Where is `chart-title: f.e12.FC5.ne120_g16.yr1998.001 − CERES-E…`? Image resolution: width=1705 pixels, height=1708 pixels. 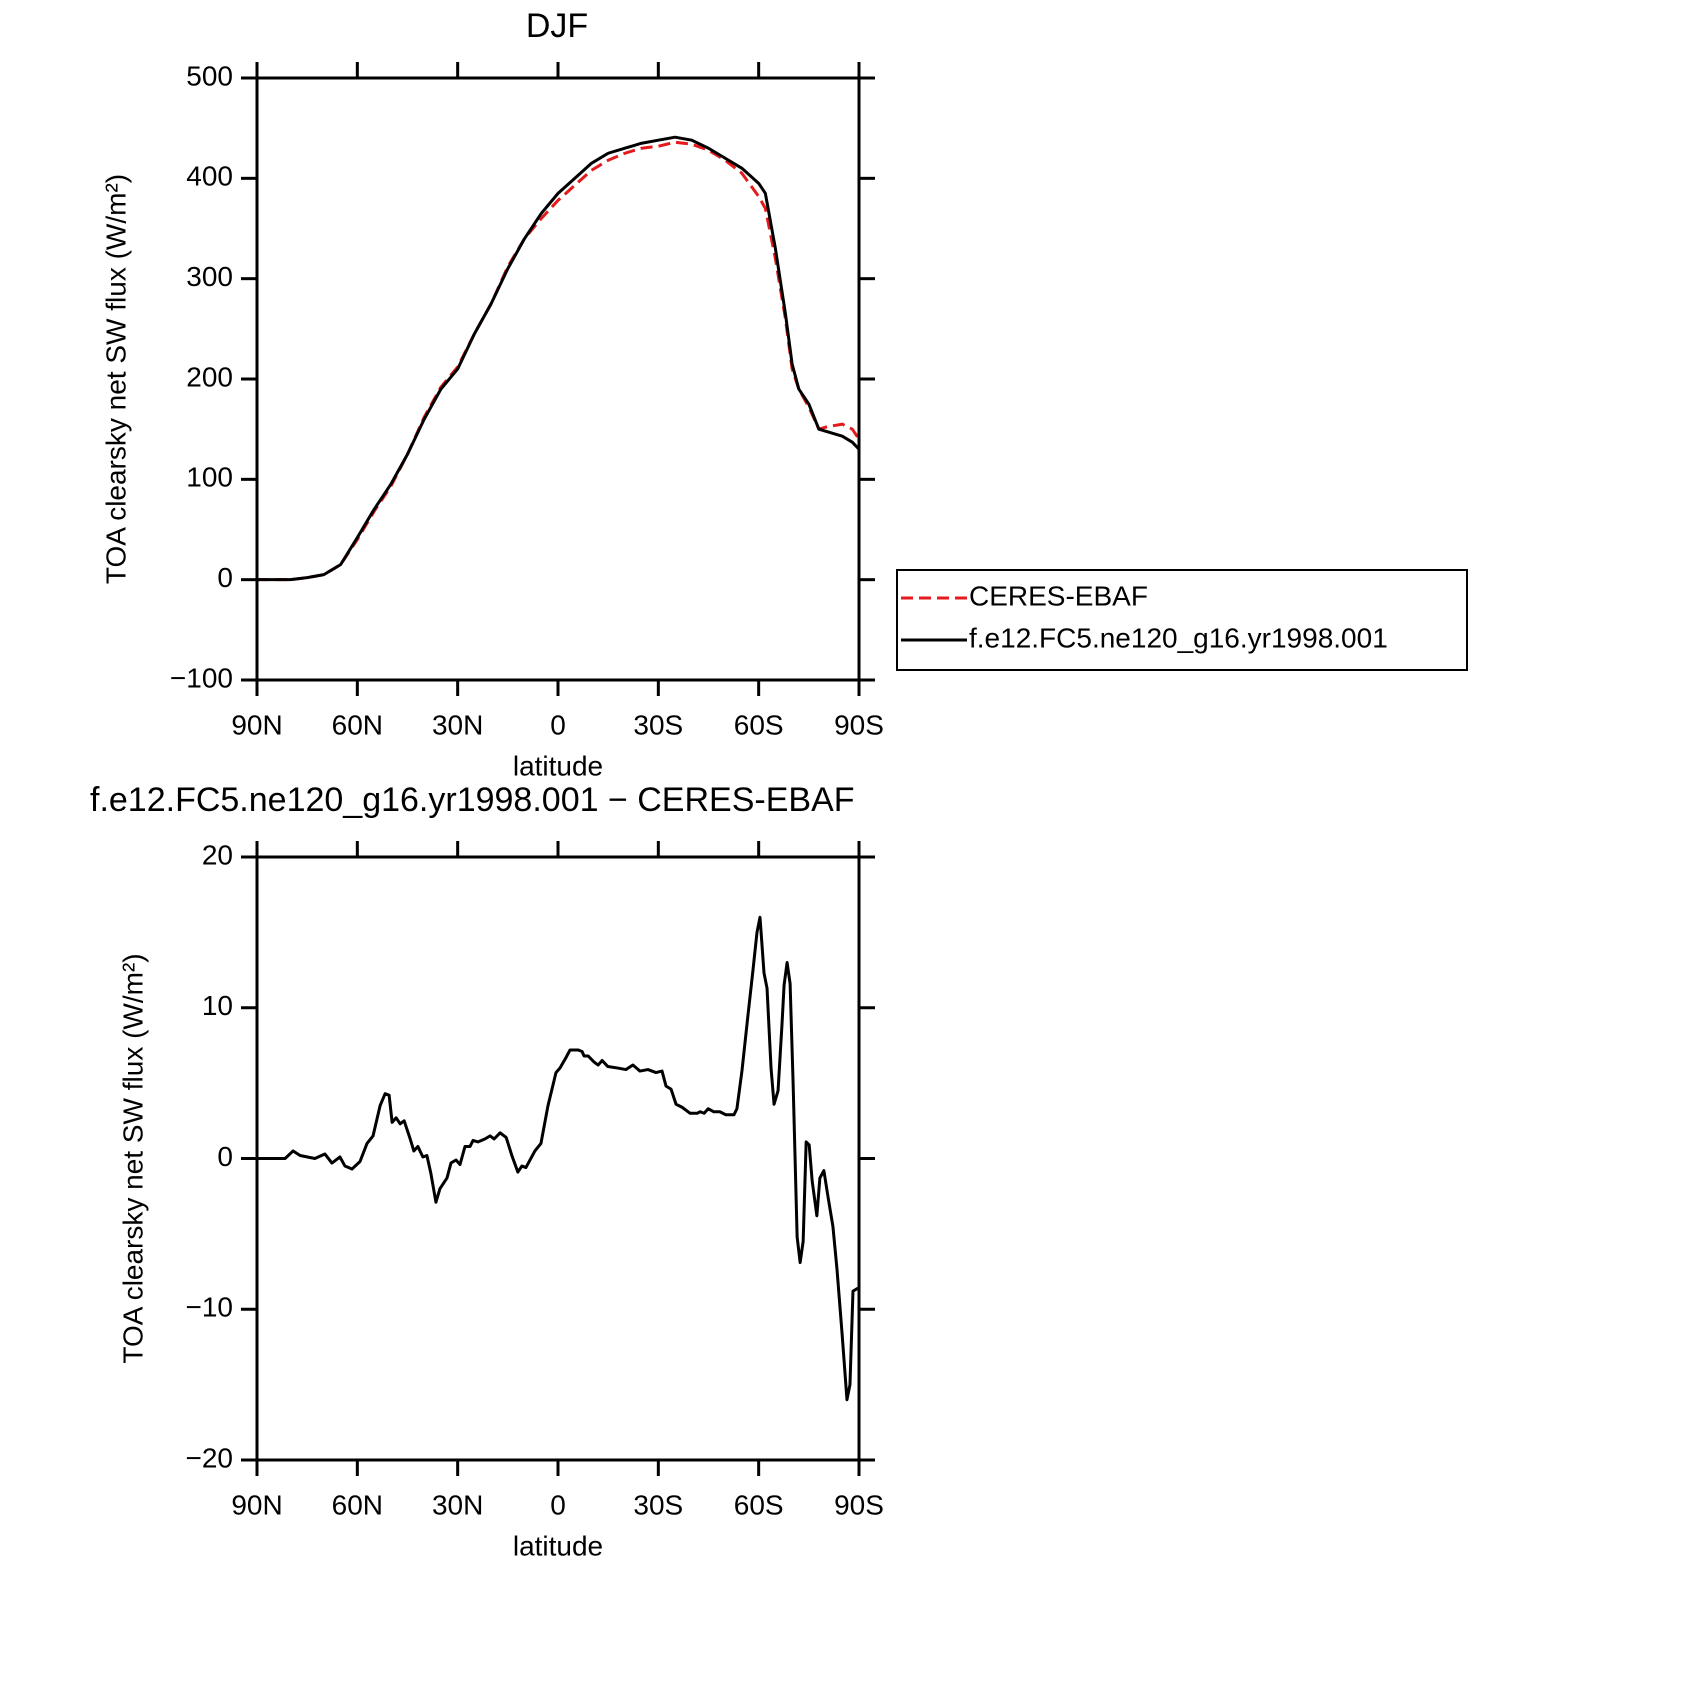
chart-title: f.e12.FC5.ne120_g16.yr1998.001 − CERES-E… is located at coordinates (472, 800).